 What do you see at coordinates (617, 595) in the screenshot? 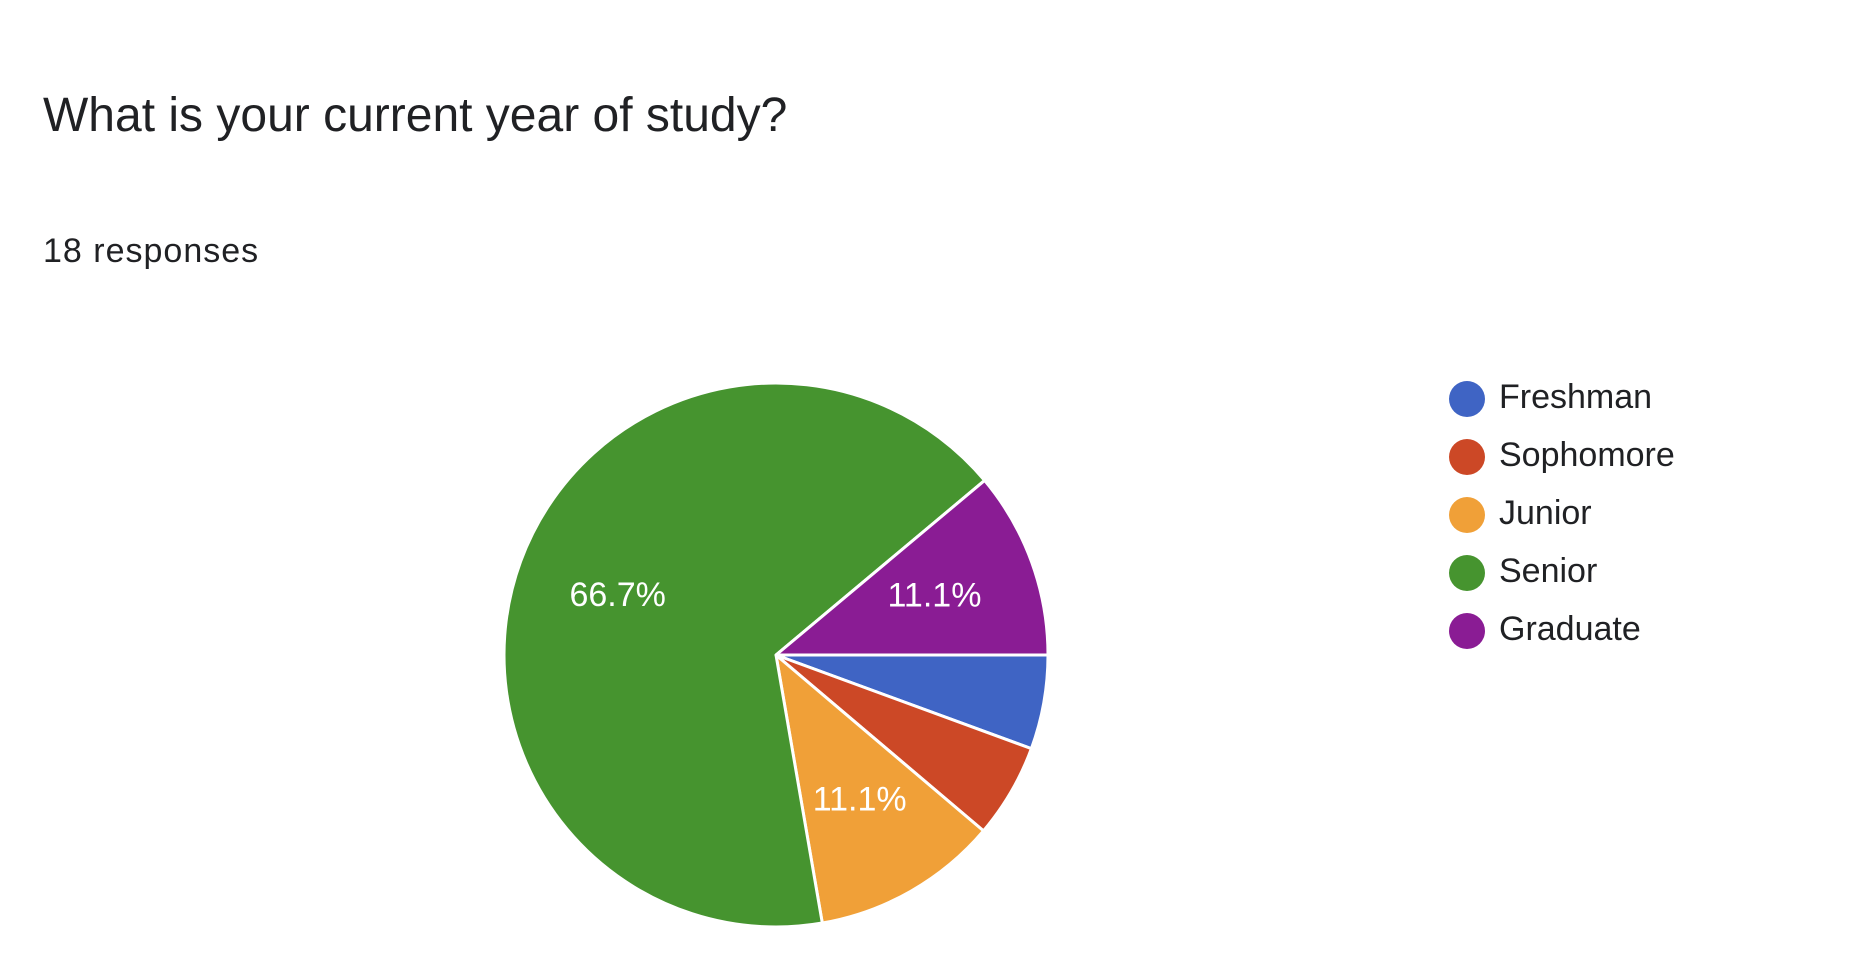
I see `slice-label-senior: 66.7%` at bounding box center [617, 595].